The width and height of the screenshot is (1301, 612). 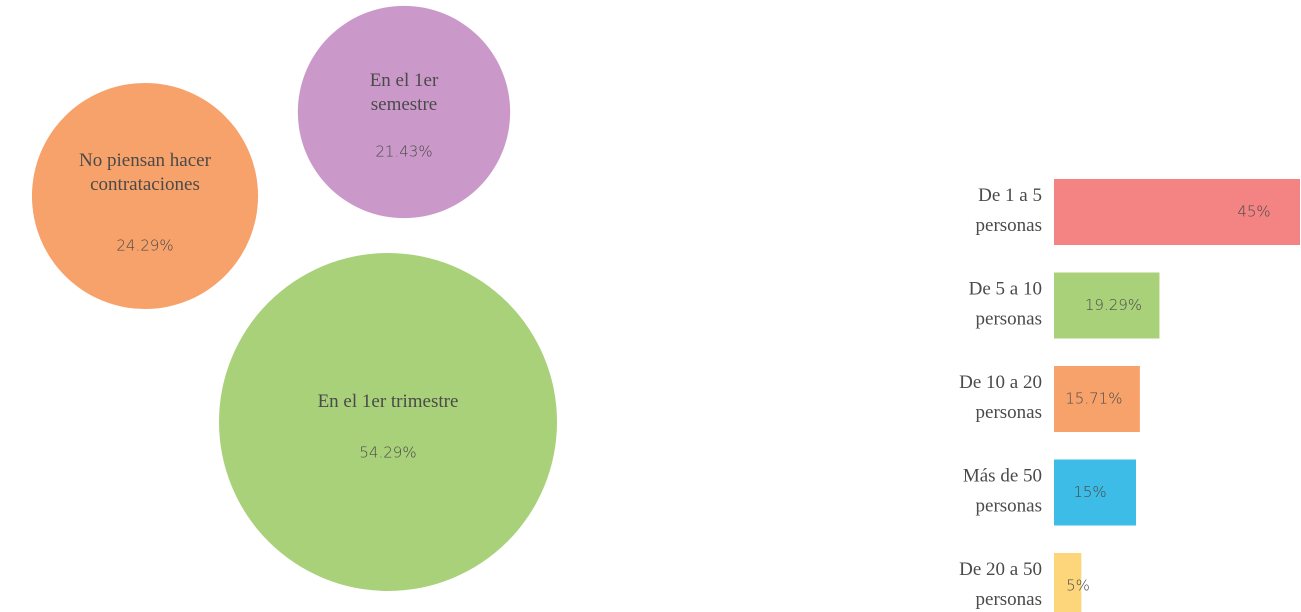 What do you see at coordinates (1253, 212) in the screenshot?
I see `bar-value: 45%` at bounding box center [1253, 212].